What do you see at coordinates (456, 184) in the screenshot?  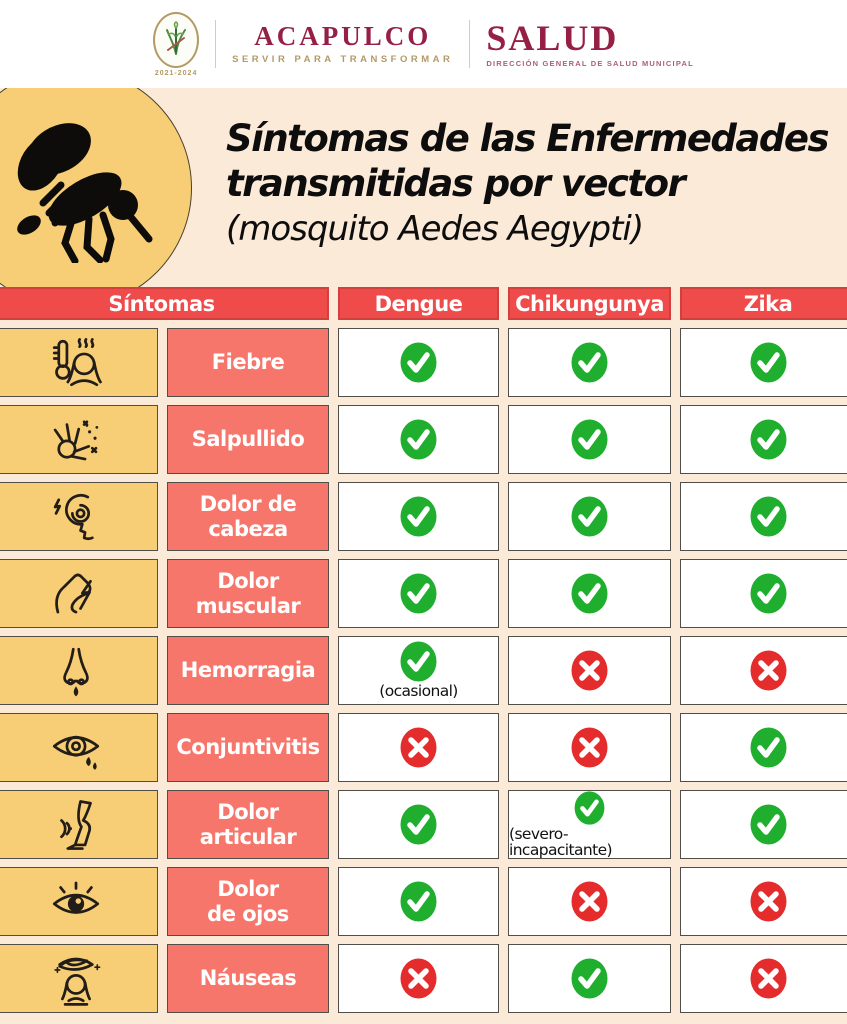 I see `title-line-2: transmitidas por vector` at bounding box center [456, 184].